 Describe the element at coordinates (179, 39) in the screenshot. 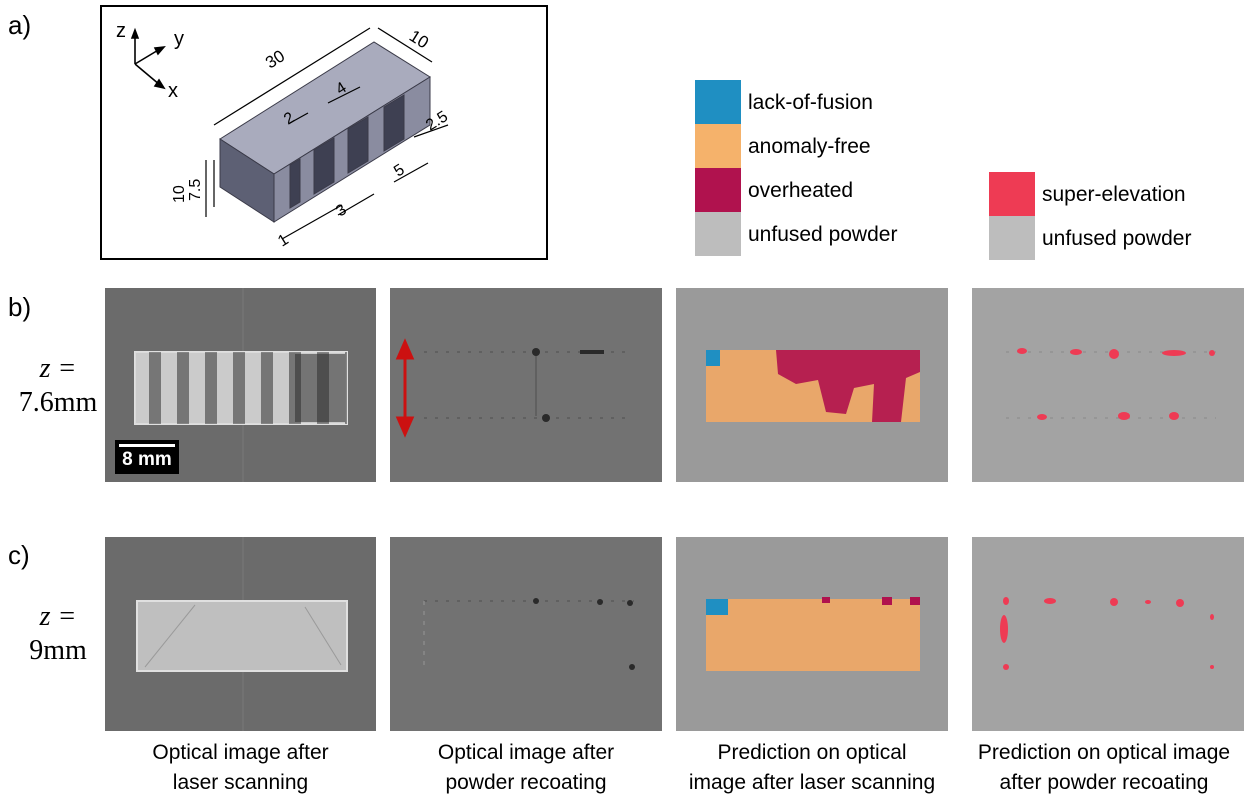

I see `axis-y-label: y` at that location.